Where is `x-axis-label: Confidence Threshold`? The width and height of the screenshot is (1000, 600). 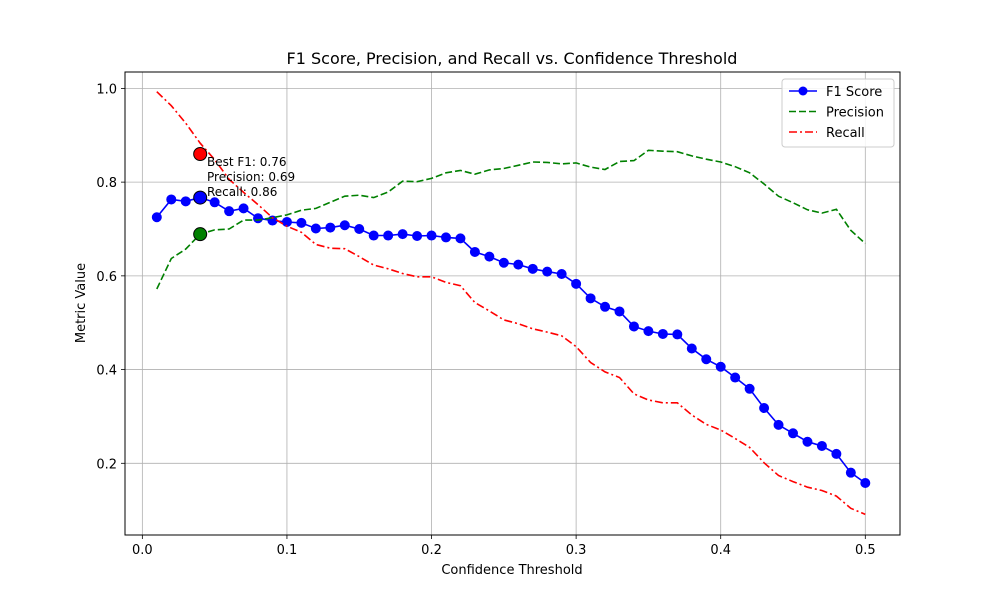
x-axis-label: Confidence Threshold is located at coordinates (511, 570).